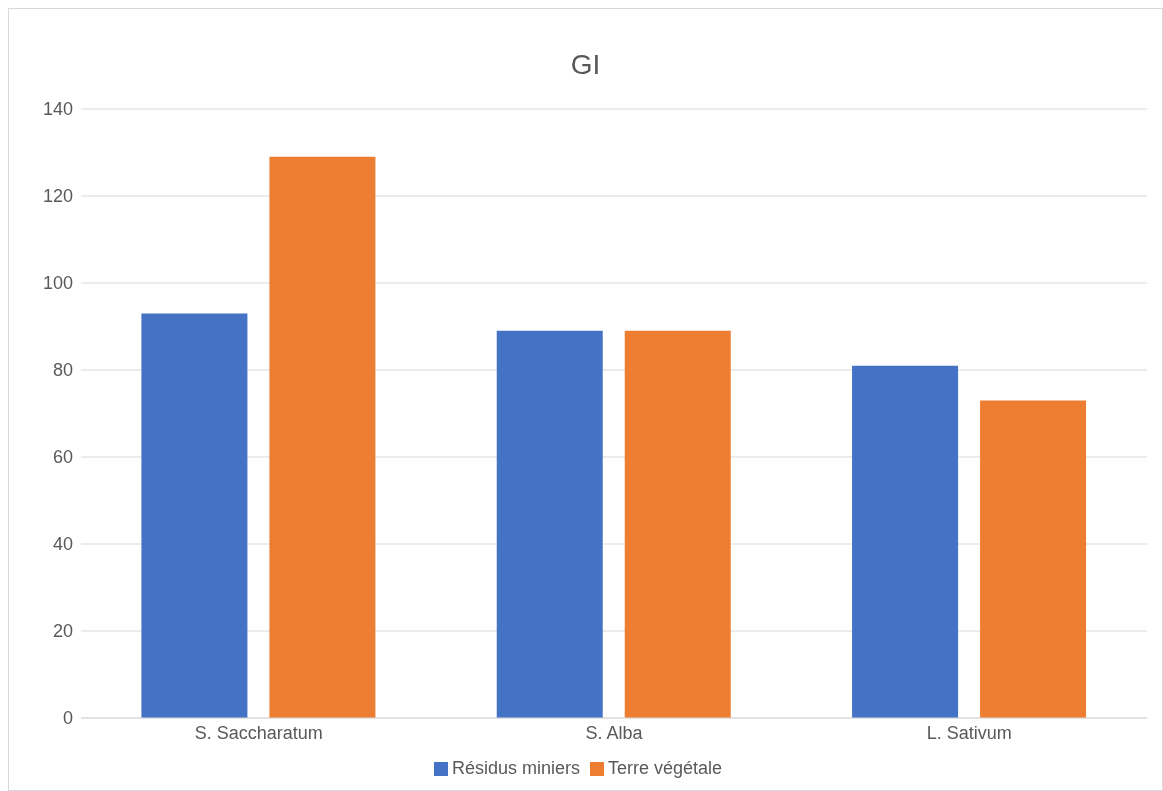 The image size is (1163, 791). What do you see at coordinates (585, 65) in the screenshot?
I see `chart-title: GI` at bounding box center [585, 65].